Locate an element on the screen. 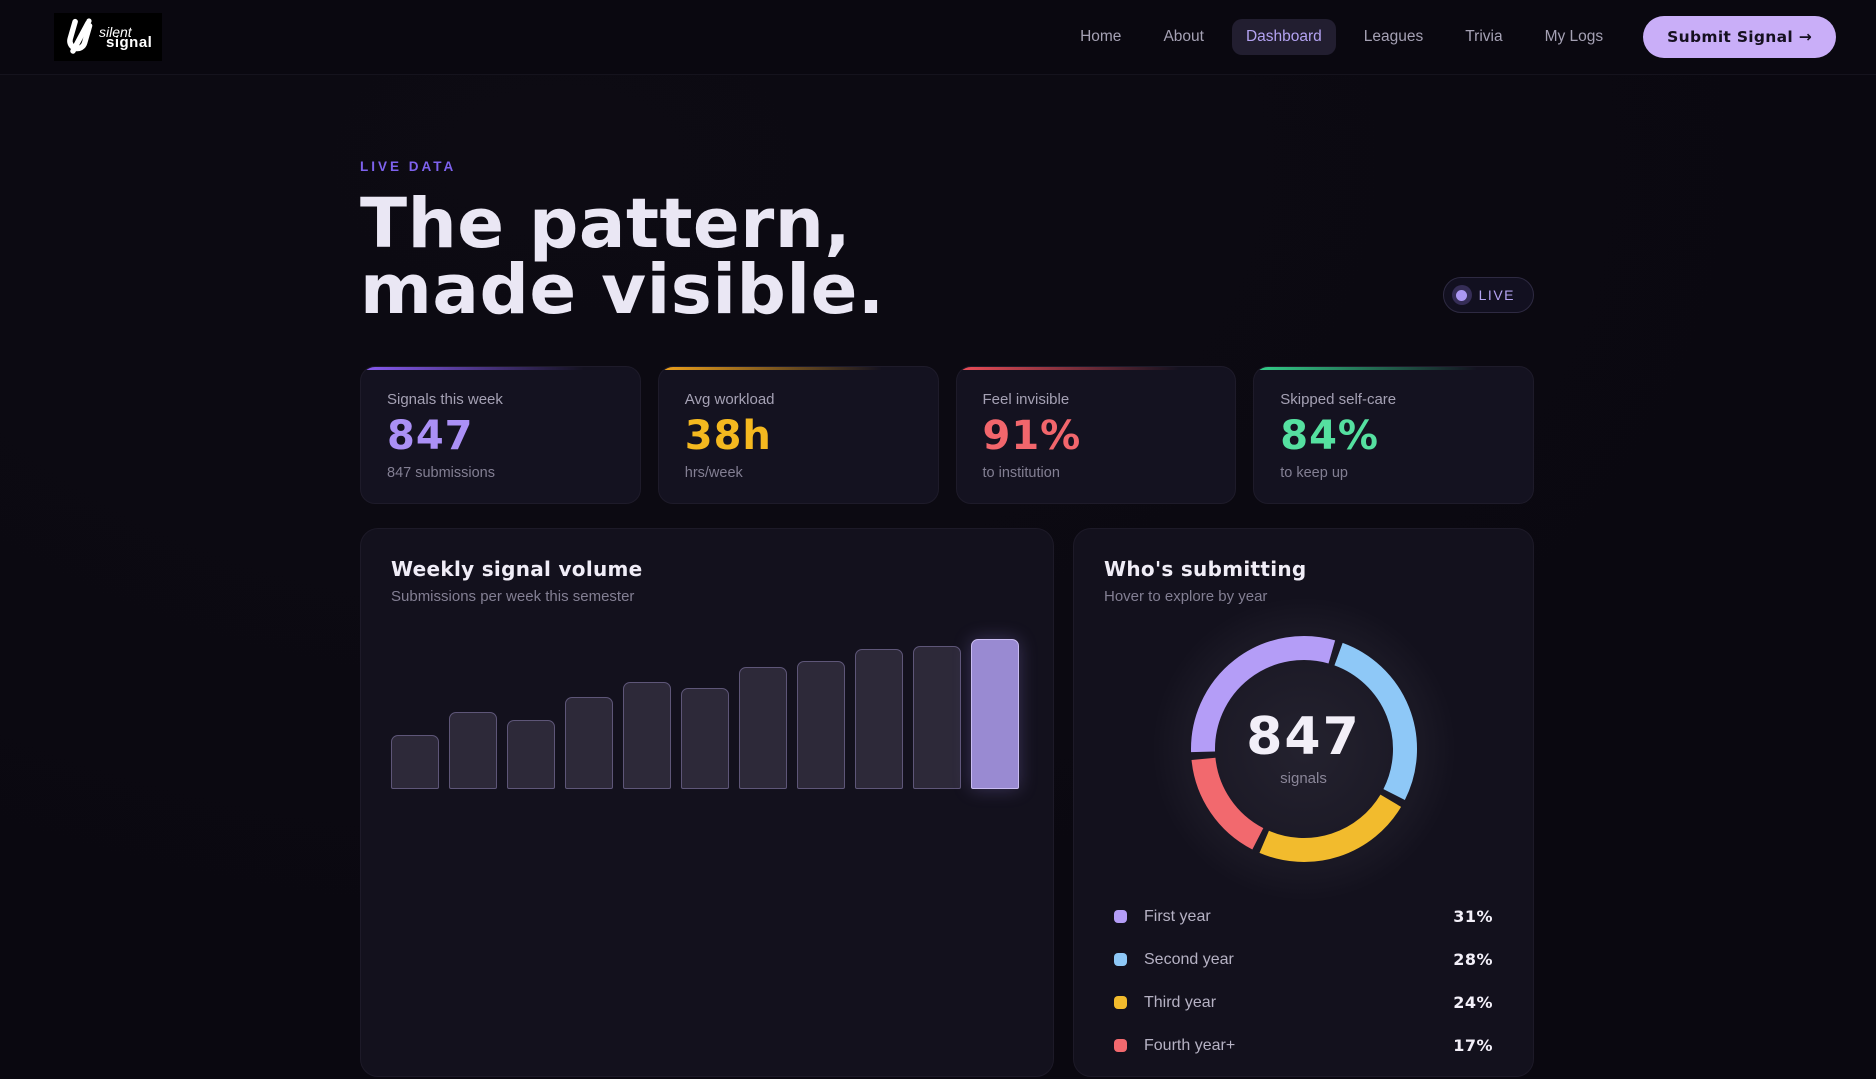 The image size is (1876, 1079). brand-word-signal: signal is located at coordinates (129, 42).